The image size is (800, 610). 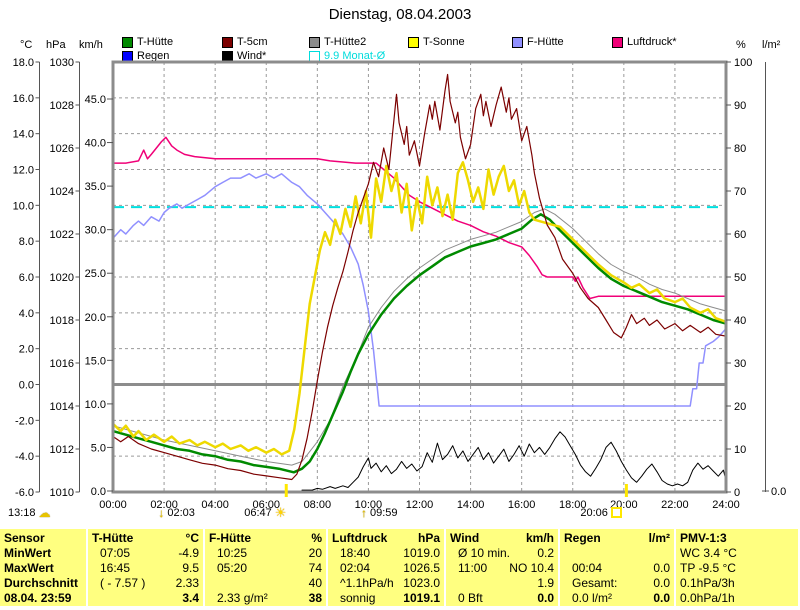 I want to click on column-name: Wind, so click(x=465, y=537).